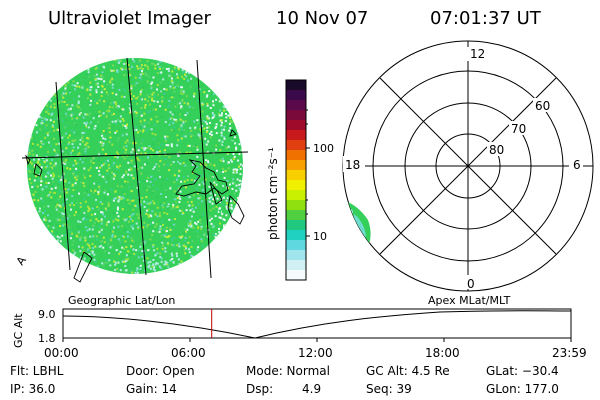 The image size is (600, 400). Describe the element at coordinates (496, 150) in the screenshot. I see `mlat-80: 80` at that location.